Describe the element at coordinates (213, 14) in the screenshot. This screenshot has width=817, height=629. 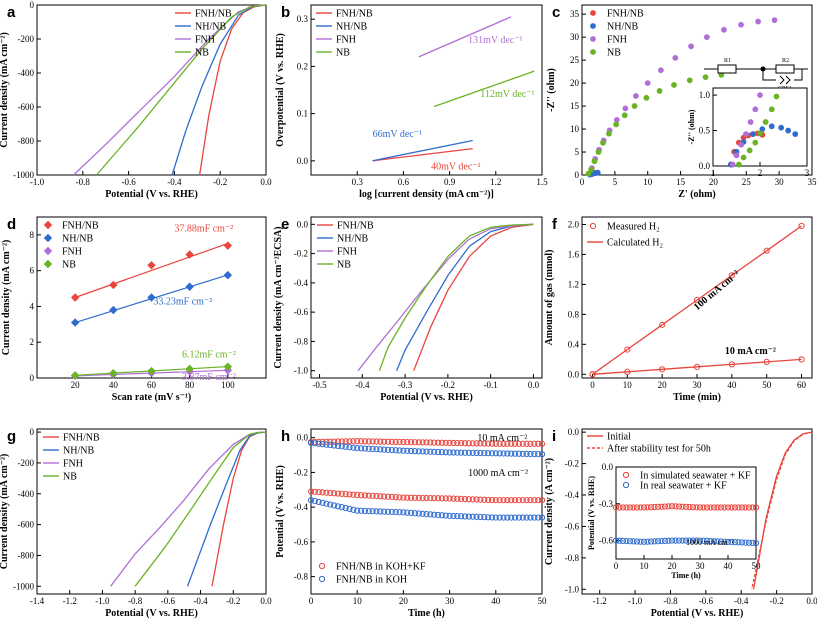
I see `legend-label: FNH/NB` at that location.